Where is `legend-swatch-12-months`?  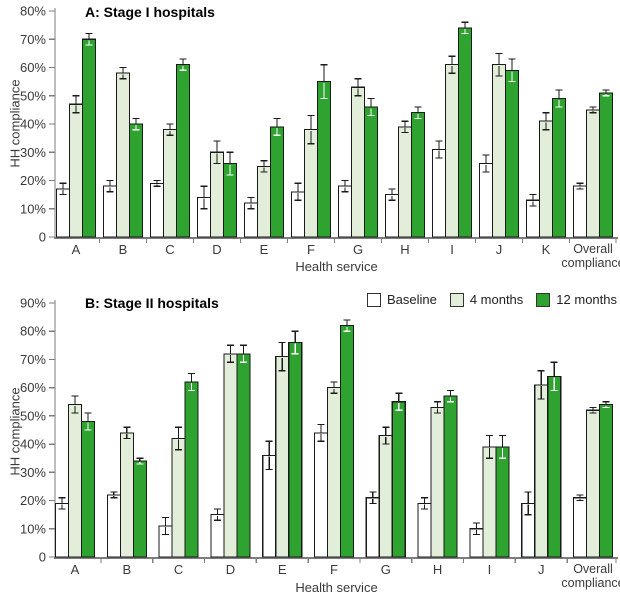
legend-swatch-12-months is located at coordinates (543, 299).